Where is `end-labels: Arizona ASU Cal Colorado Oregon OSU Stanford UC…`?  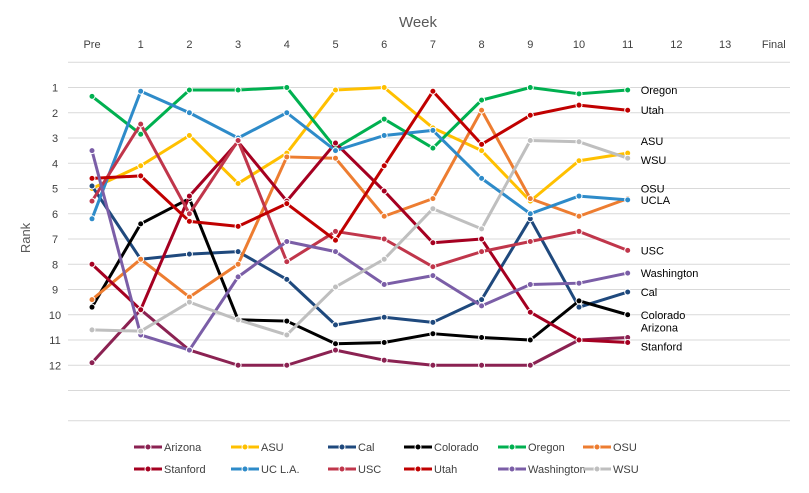 end-labels: Arizona ASU Cal Colorado Oregon OSU Stanford UC… is located at coordinates (670, 219).